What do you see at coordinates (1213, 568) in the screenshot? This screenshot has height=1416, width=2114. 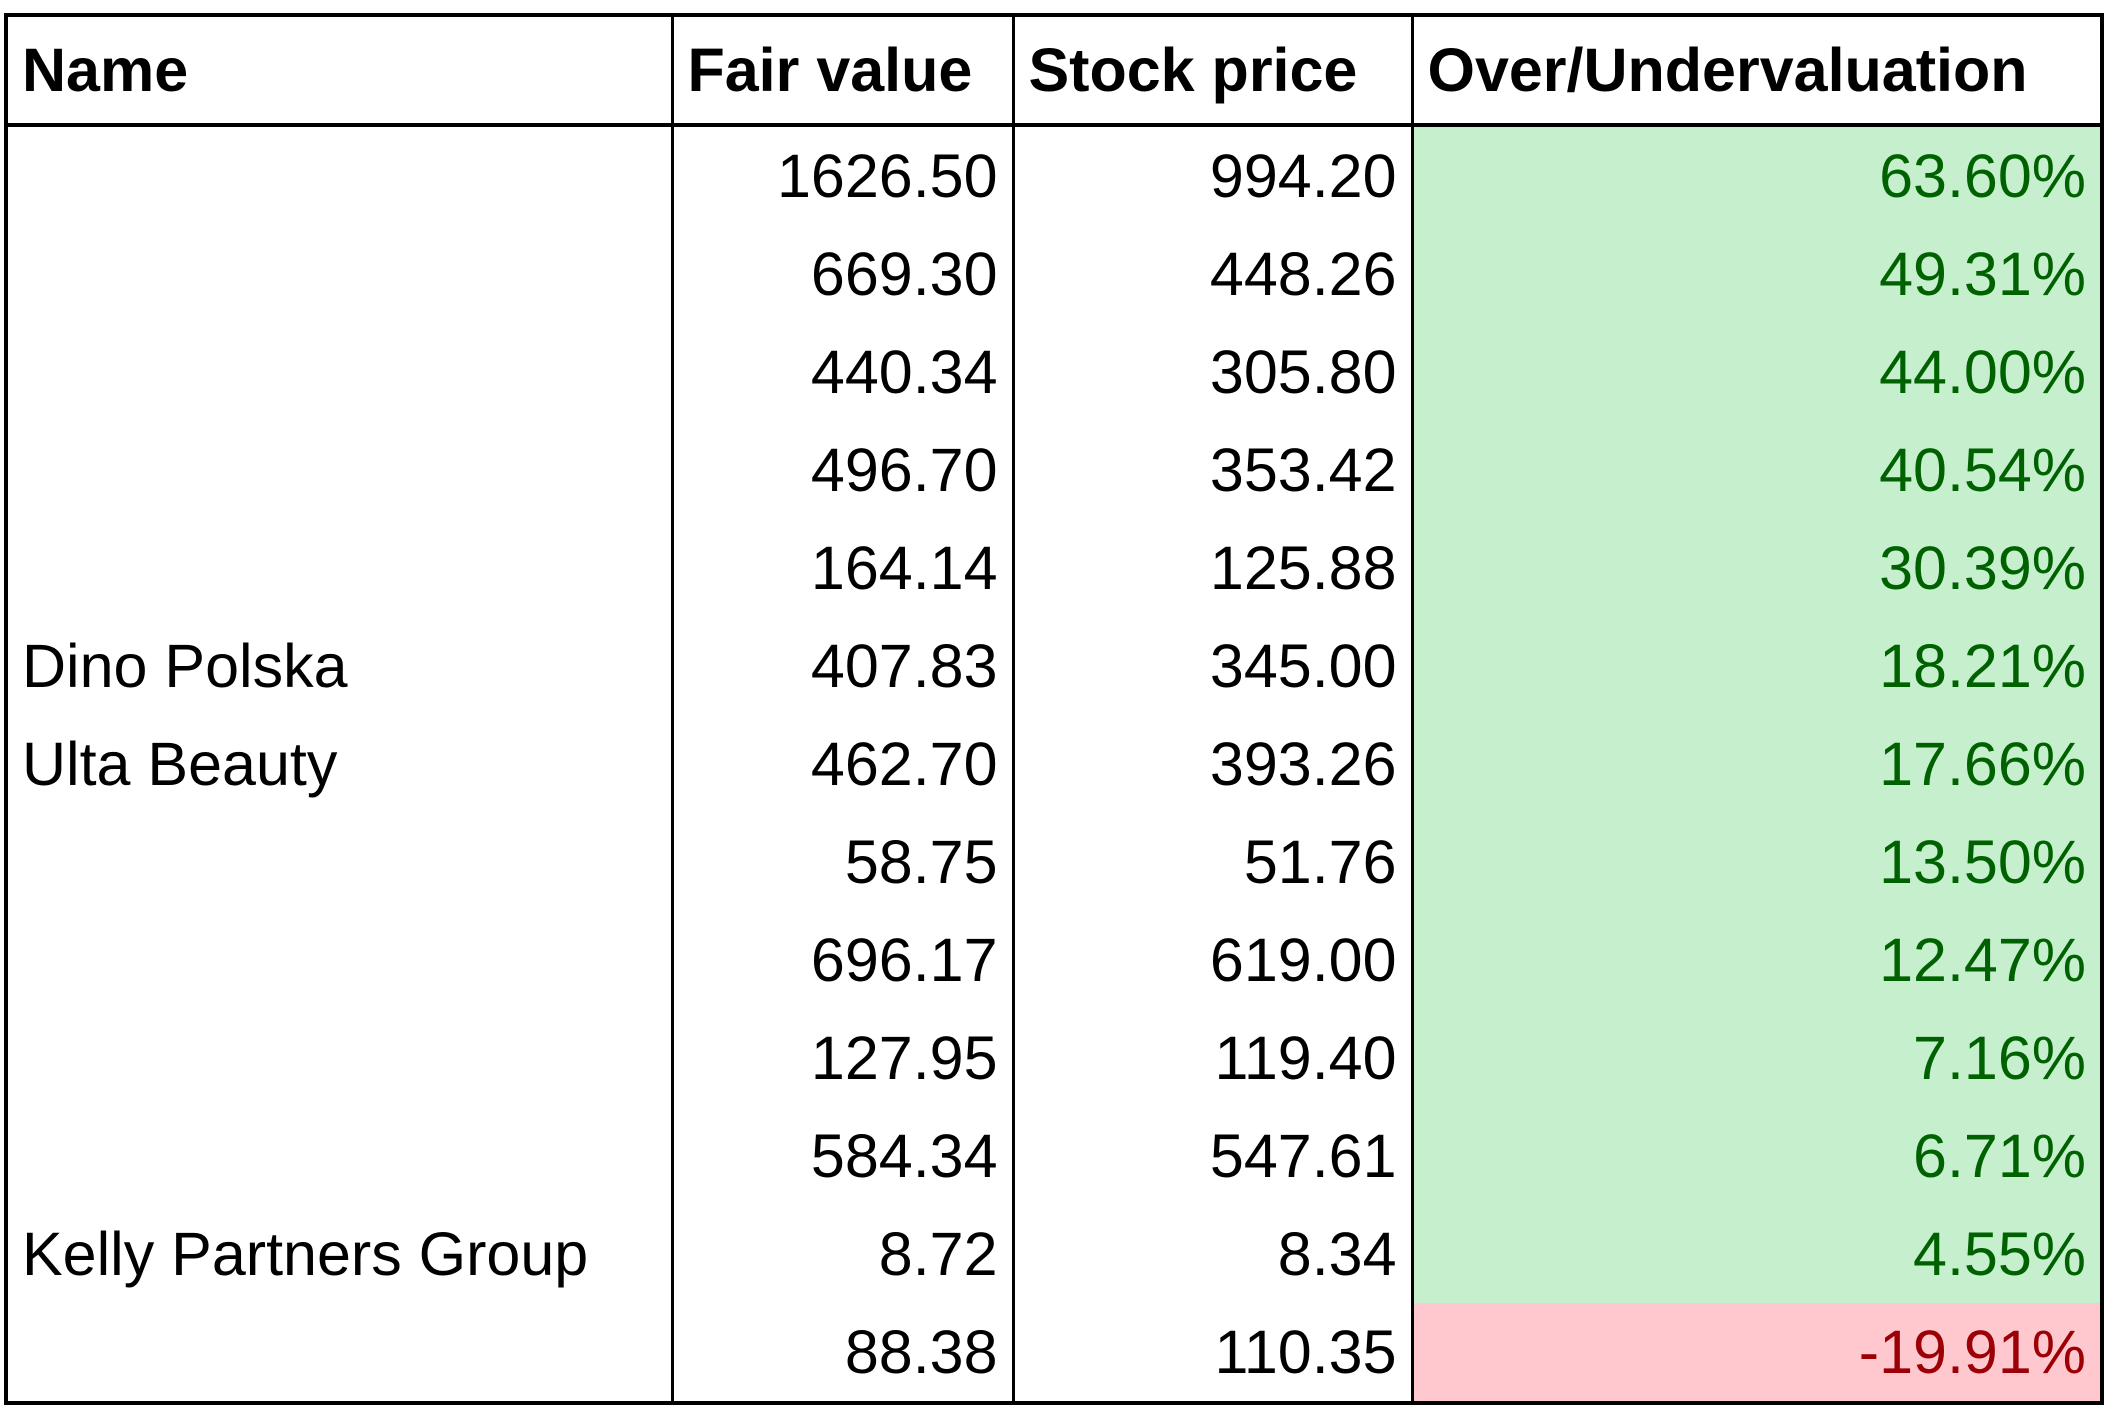 I see `stock-price: 125.88` at bounding box center [1213, 568].